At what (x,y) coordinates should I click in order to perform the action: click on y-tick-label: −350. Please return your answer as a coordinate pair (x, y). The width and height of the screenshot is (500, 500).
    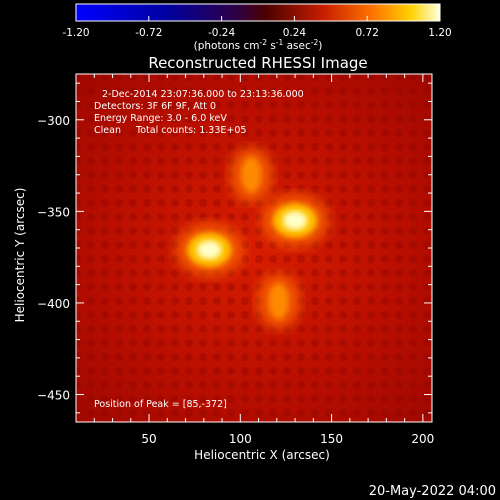
    Looking at the image, I should click on (53, 212).